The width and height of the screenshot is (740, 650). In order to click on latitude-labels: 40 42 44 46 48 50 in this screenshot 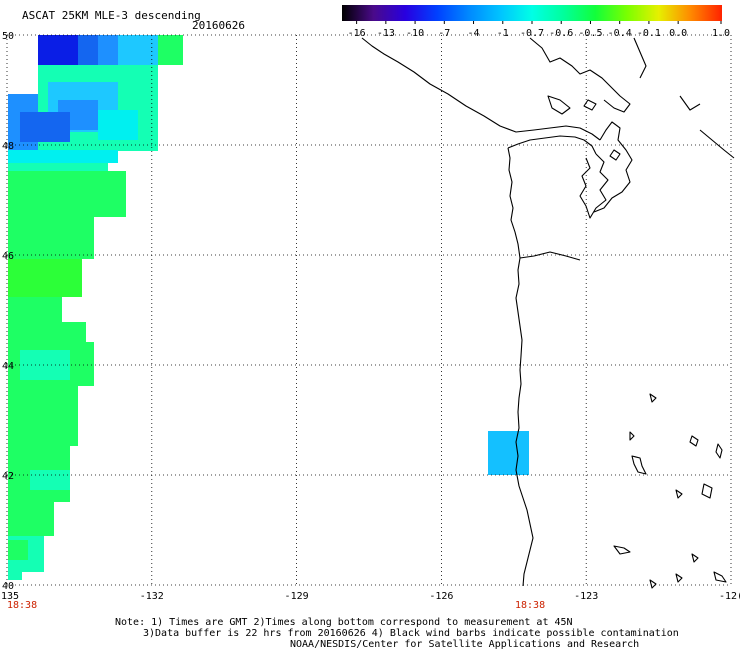, I will do `click(8, 311)`.